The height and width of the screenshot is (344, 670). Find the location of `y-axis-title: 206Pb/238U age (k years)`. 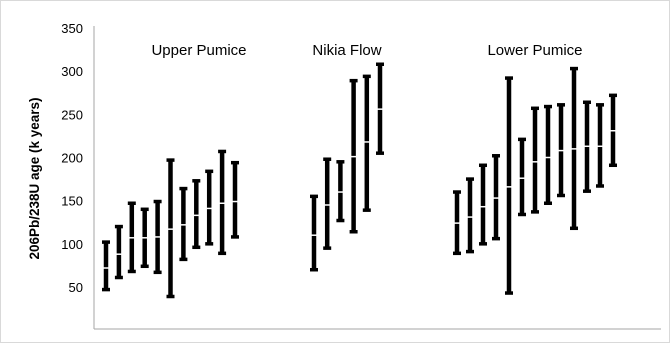

y-axis-title: 206Pb/238U age (k years) is located at coordinates (34, 178).